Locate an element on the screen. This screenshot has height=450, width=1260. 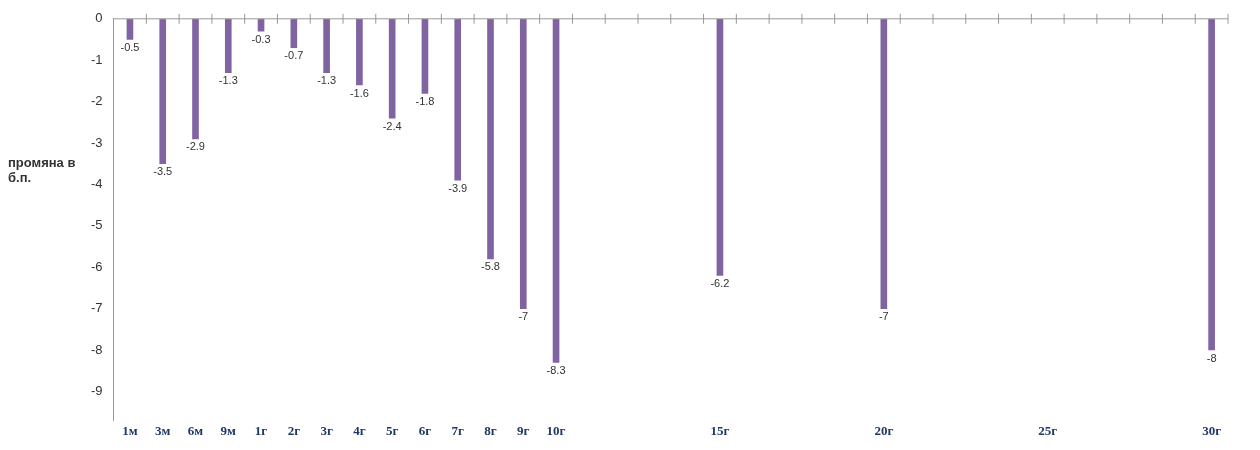
y-tick-label: -6 is located at coordinates (97, 266).